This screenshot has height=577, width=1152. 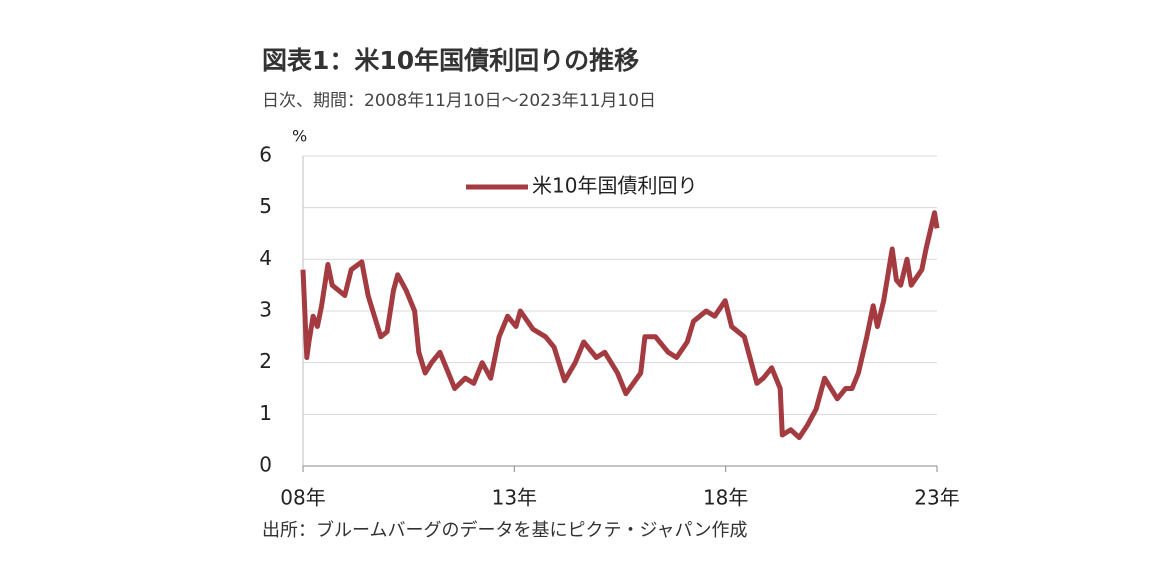 What do you see at coordinates (265, 155) in the screenshot?
I see `y-tick-label: 6` at bounding box center [265, 155].